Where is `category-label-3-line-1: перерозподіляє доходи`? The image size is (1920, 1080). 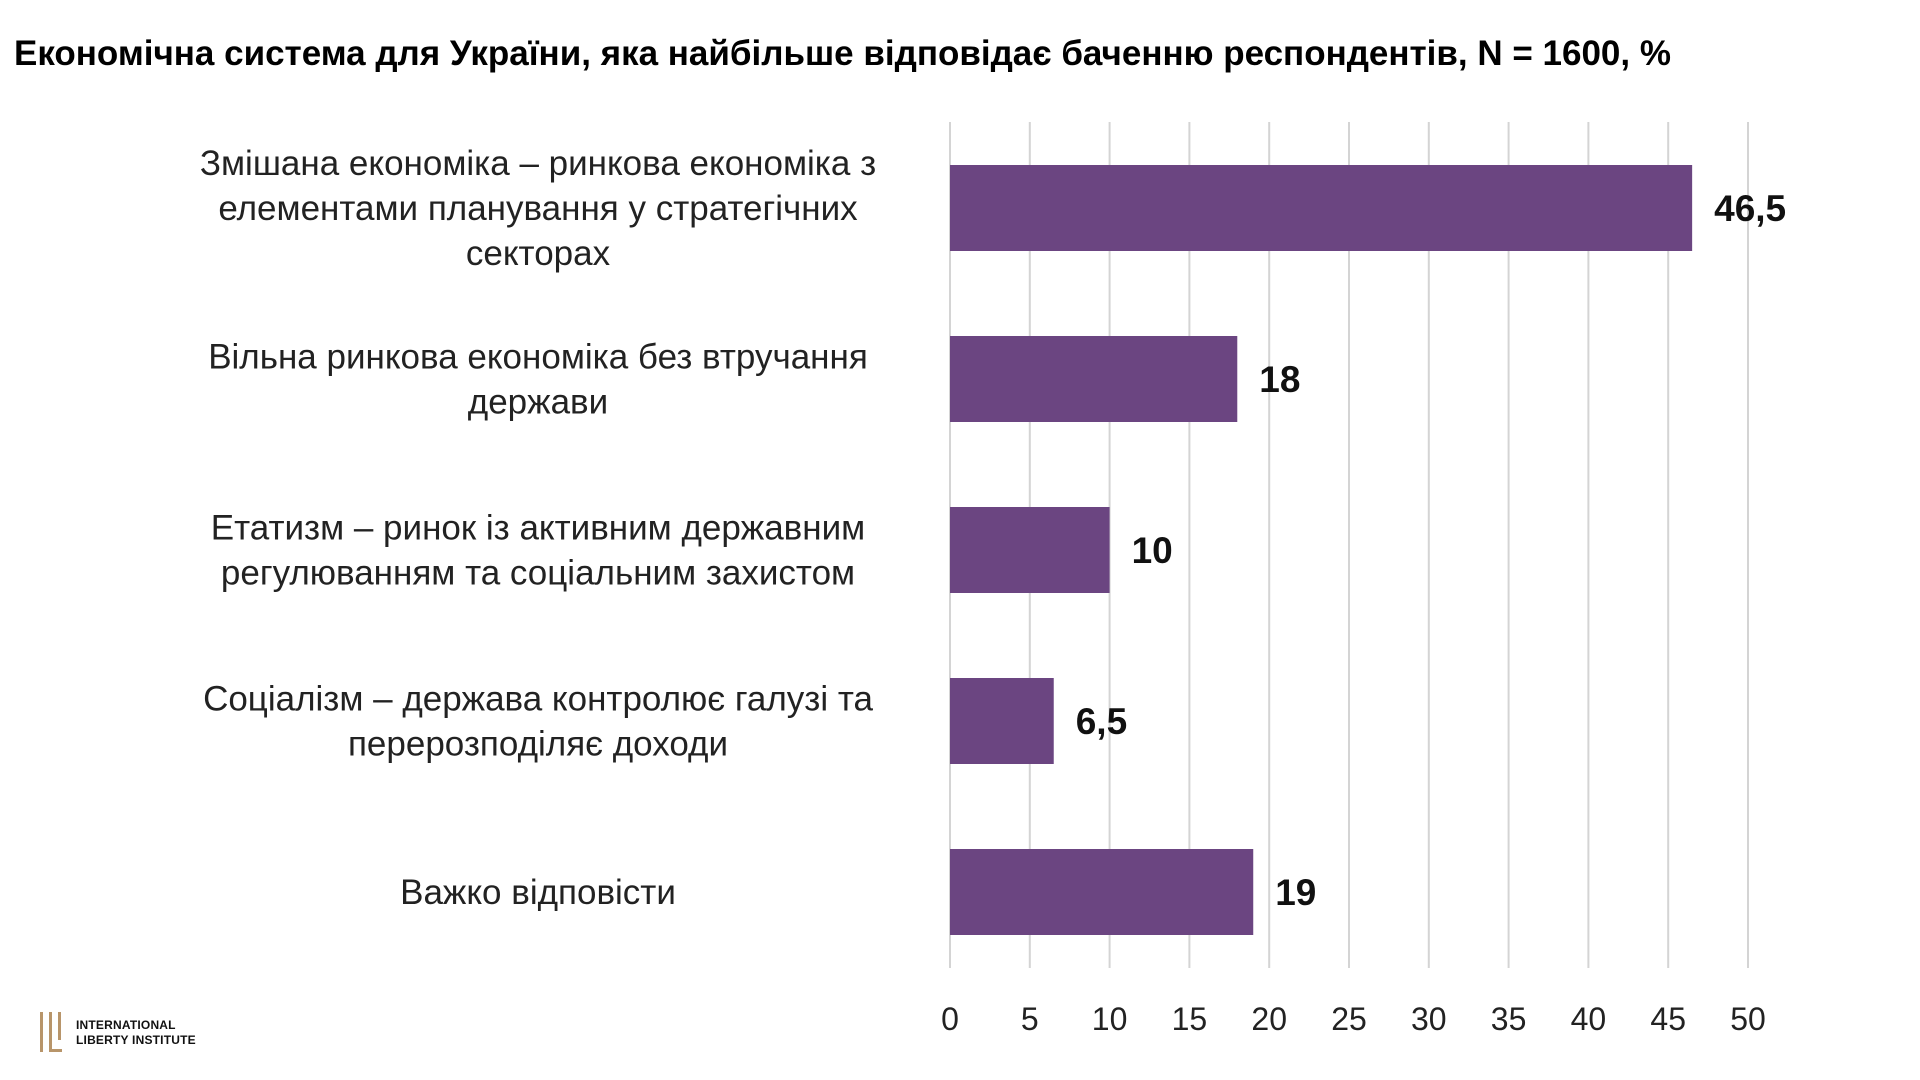 category-label-3-line-1: перерозподіляє доходи is located at coordinates (538, 744).